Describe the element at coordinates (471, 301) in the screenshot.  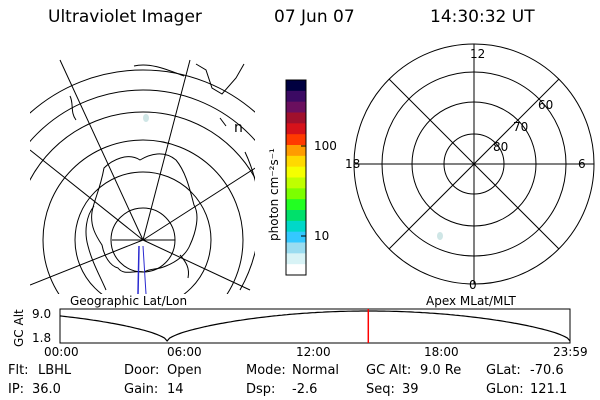
I see `right-panel-caption: Apex MLat/MLT` at that location.